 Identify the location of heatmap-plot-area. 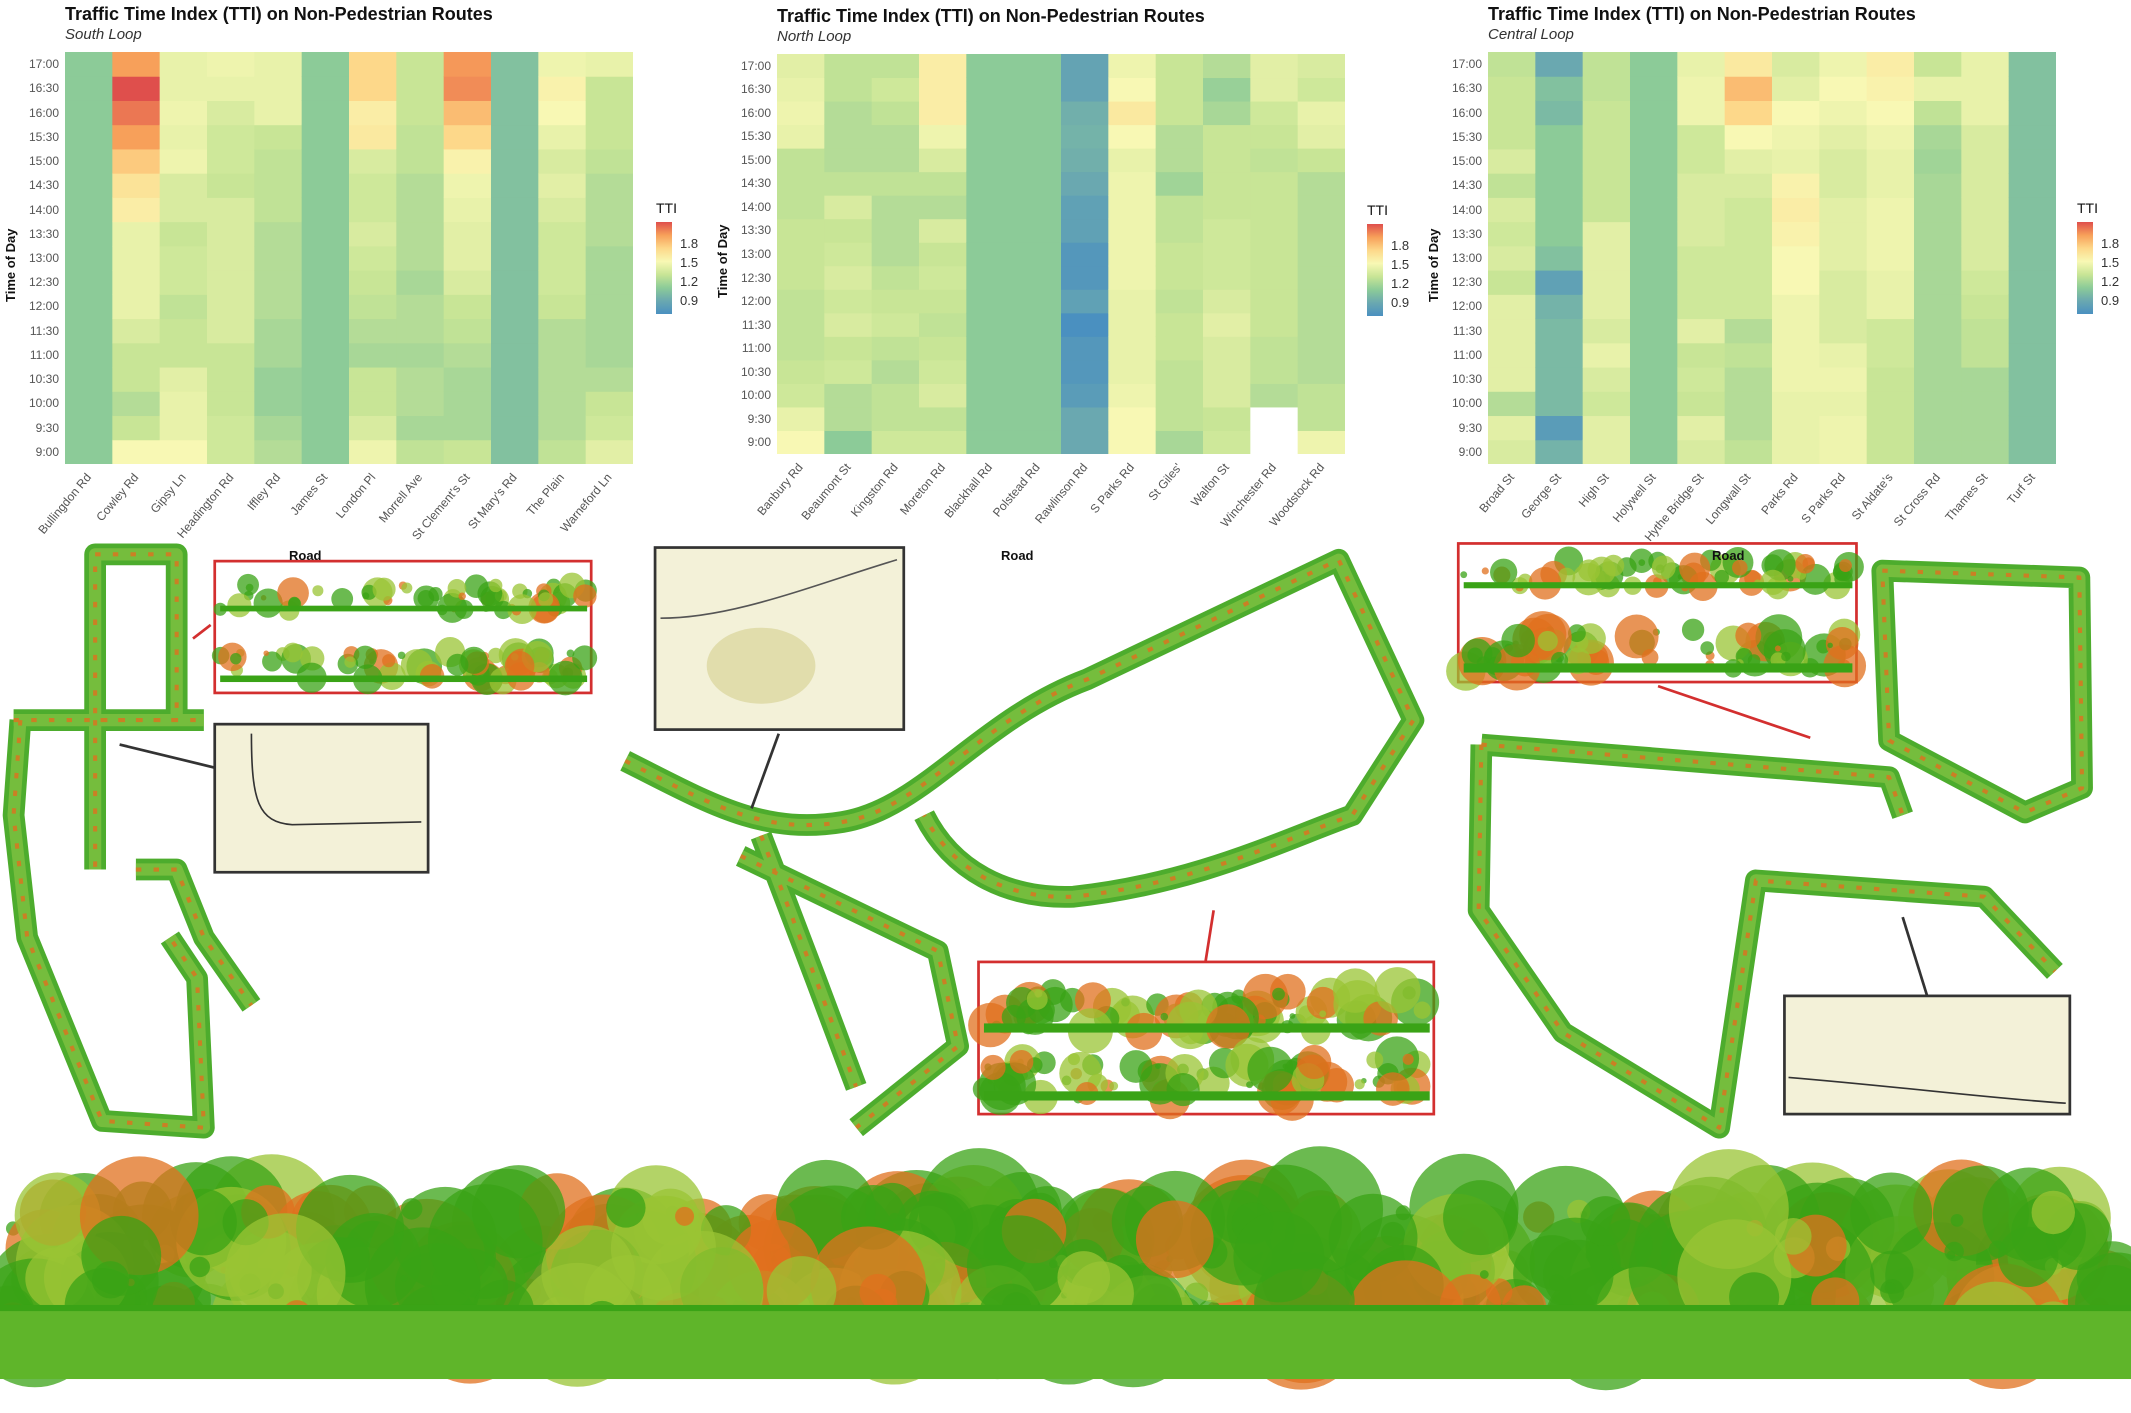
(349, 258).